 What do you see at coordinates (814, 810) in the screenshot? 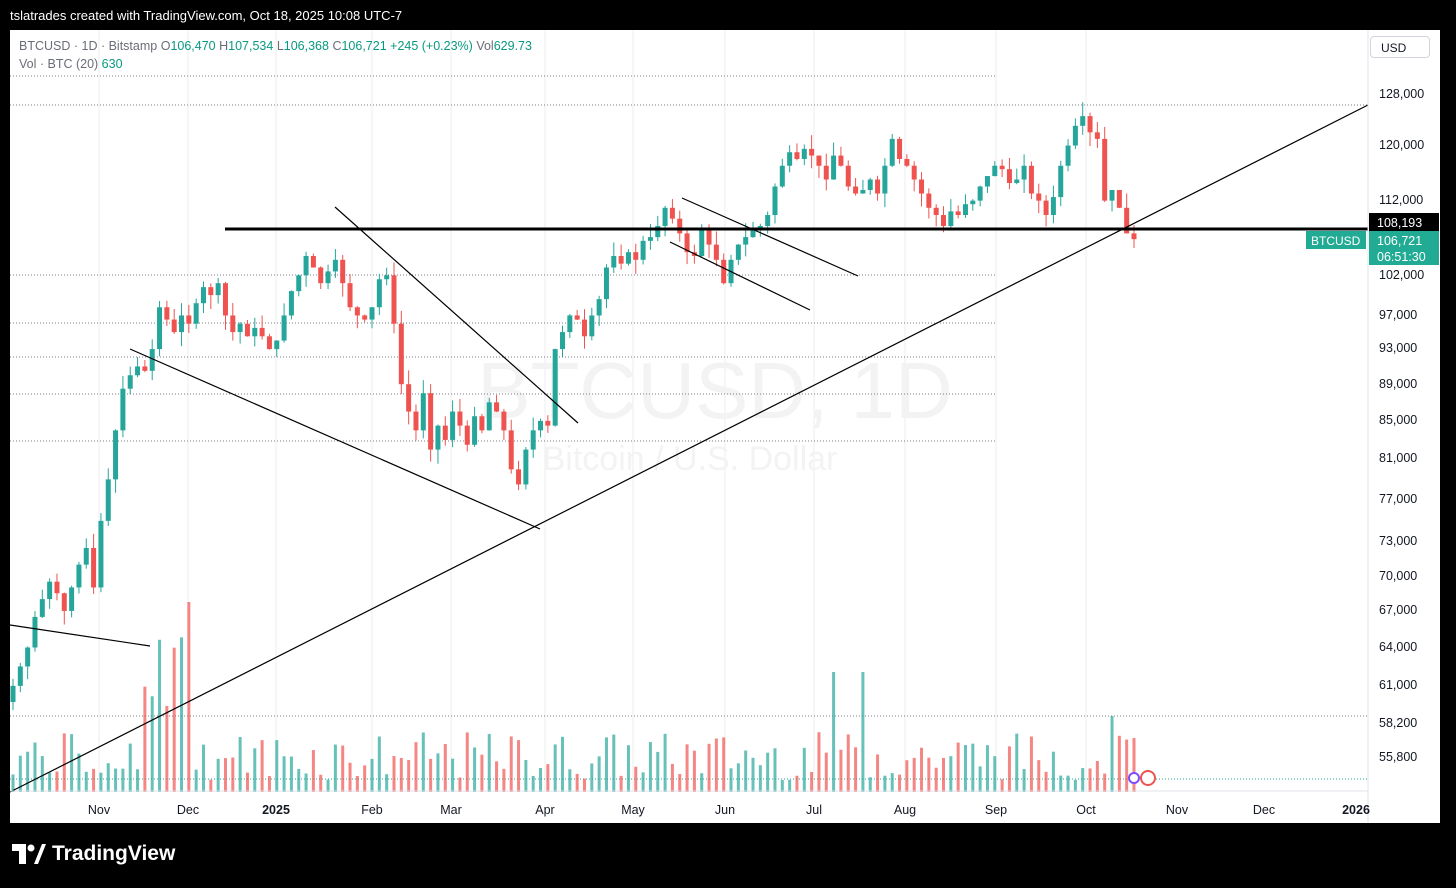
I see `time-tick-label: Jul` at bounding box center [814, 810].